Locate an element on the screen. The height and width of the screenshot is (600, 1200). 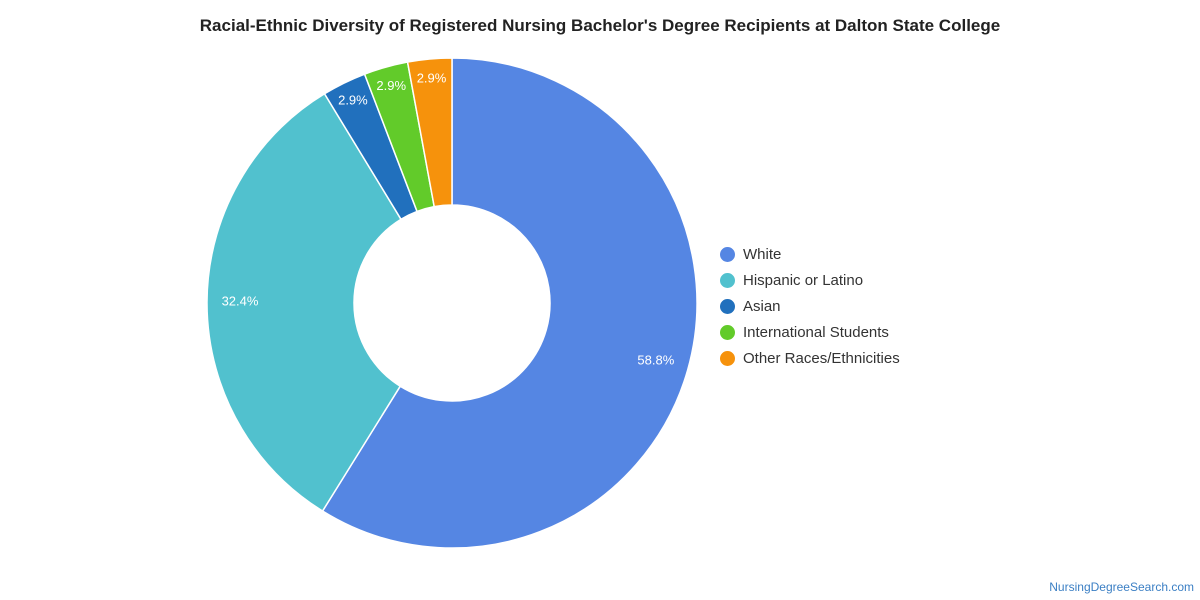
legend-item-other-races-ethnicities: Other Races/Ethnicities is located at coordinates (810, 358).